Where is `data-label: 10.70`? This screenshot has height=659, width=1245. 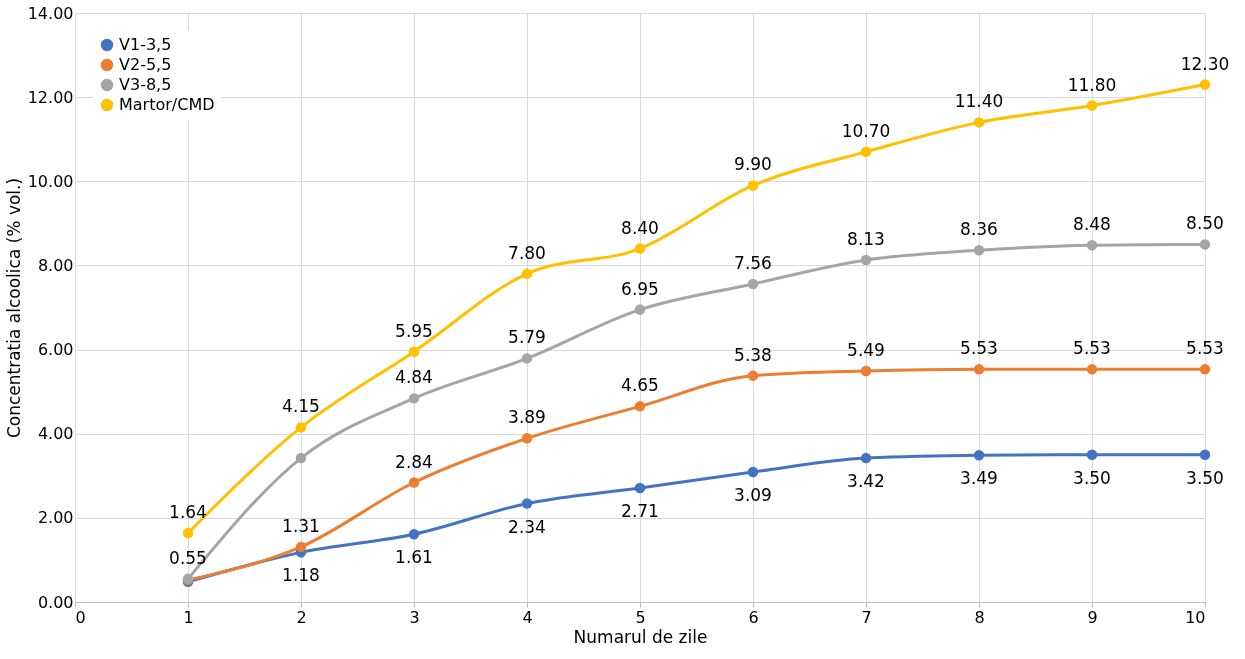 data-label: 10.70 is located at coordinates (866, 130).